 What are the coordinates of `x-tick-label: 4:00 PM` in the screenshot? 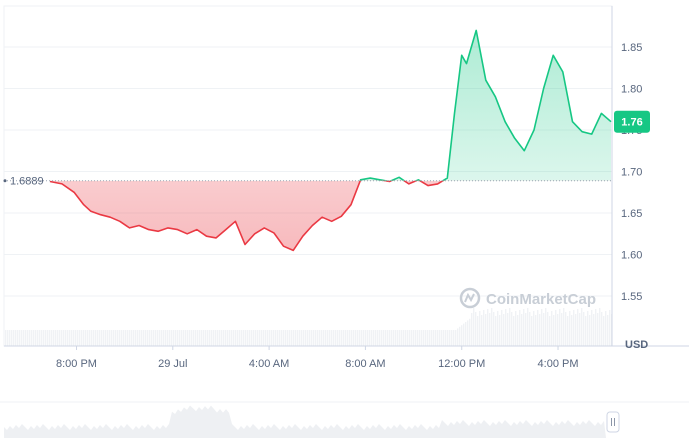 It's located at (558, 364).